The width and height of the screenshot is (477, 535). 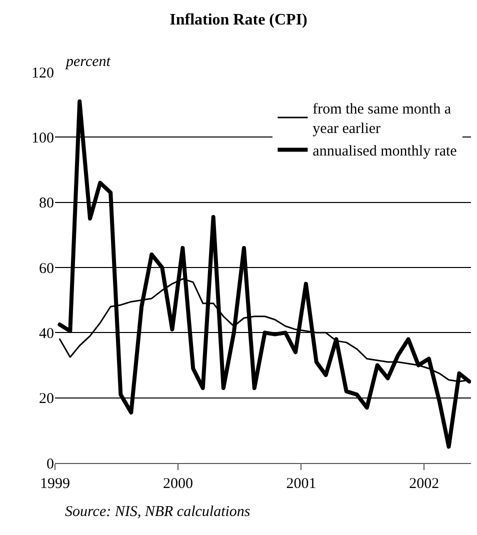 I want to click on legend-label: annualised monthly rate, so click(x=385, y=152).